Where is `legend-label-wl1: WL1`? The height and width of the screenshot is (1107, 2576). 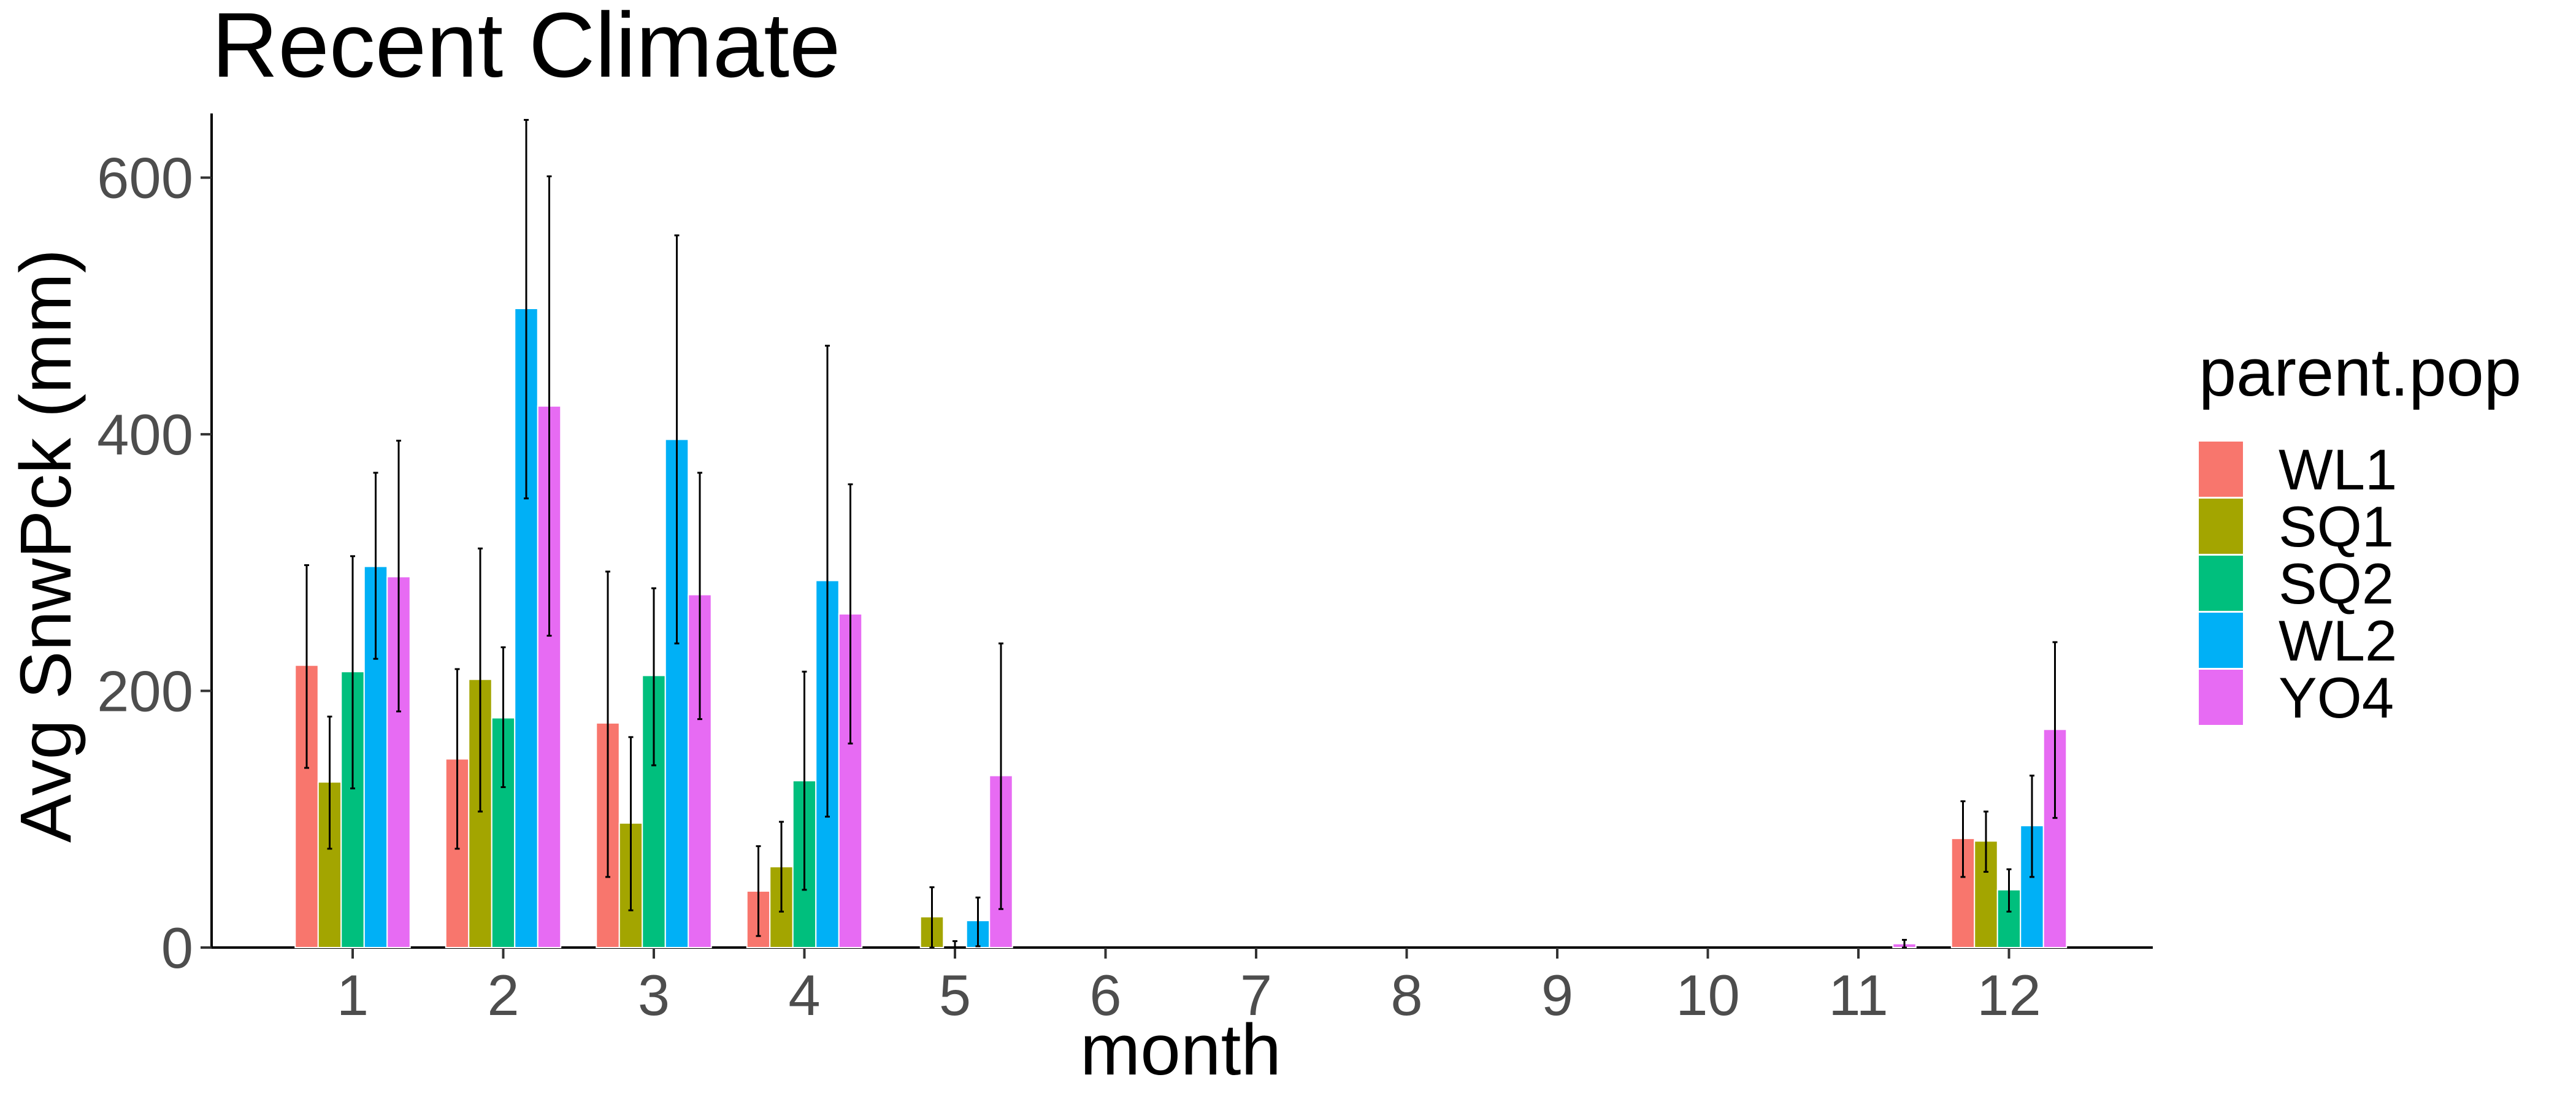 legend-label-wl1: WL1 is located at coordinates (2338, 469).